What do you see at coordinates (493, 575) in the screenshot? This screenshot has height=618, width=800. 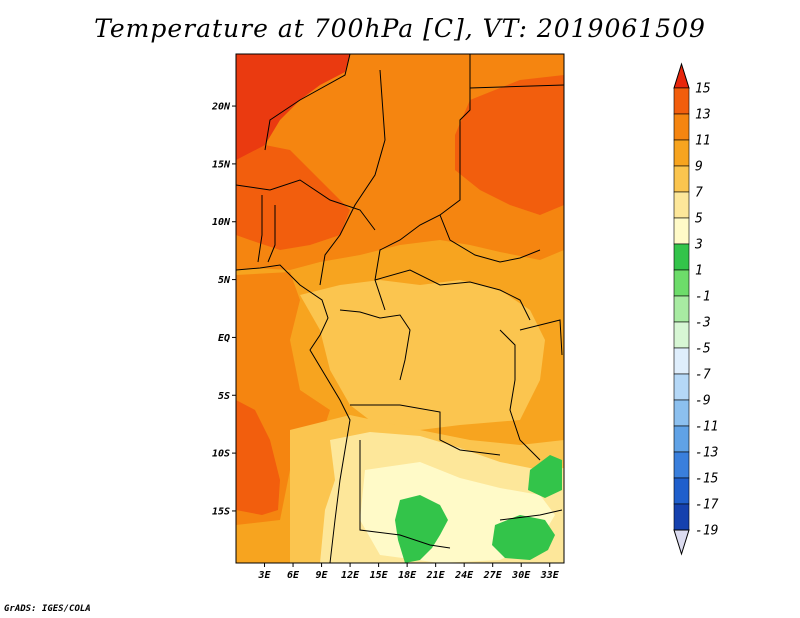 I see `lon-tick-label: 27E` at bounding box center [493, 575].